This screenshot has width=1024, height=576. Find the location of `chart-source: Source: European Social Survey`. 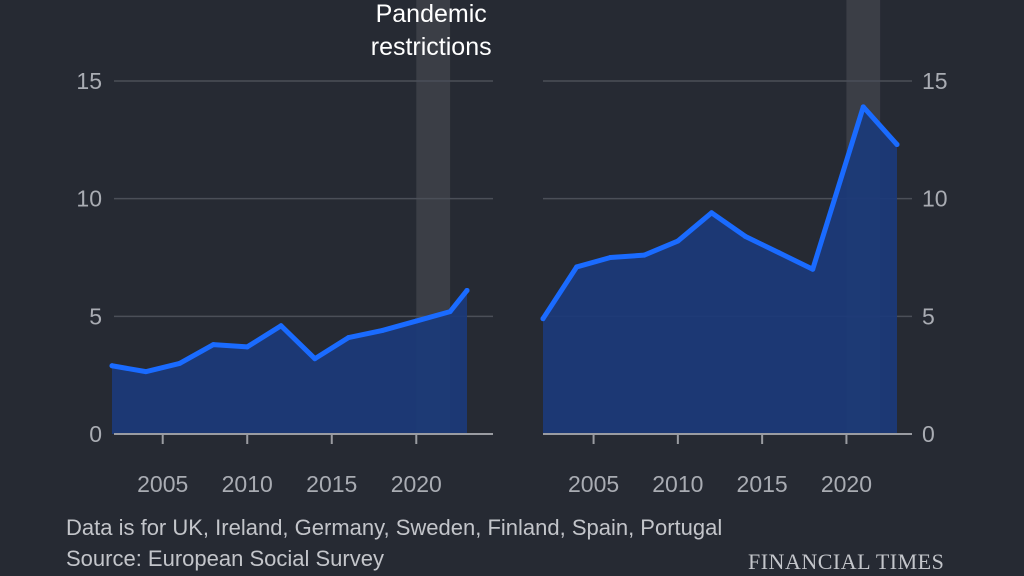

chart-source: Source: European Social Survey is located at coordinates (225, 558).